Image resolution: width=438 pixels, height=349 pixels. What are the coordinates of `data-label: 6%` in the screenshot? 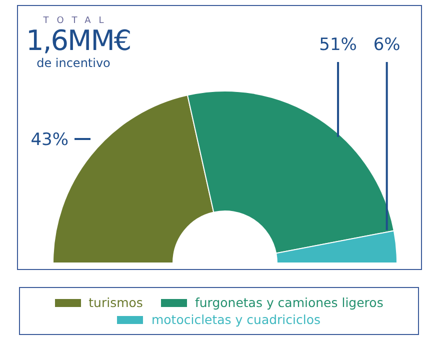 It's located at (386, 45).